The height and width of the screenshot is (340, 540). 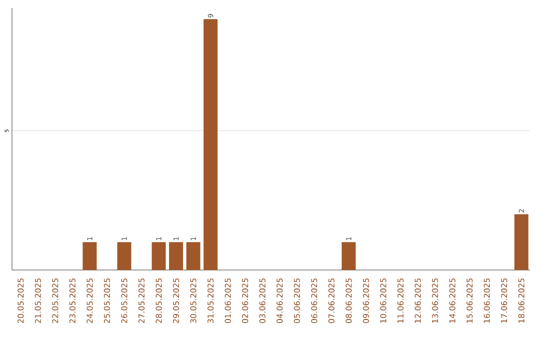 I want to click on x-tick-label: 14.06.2025, so click(x=452, y=300).